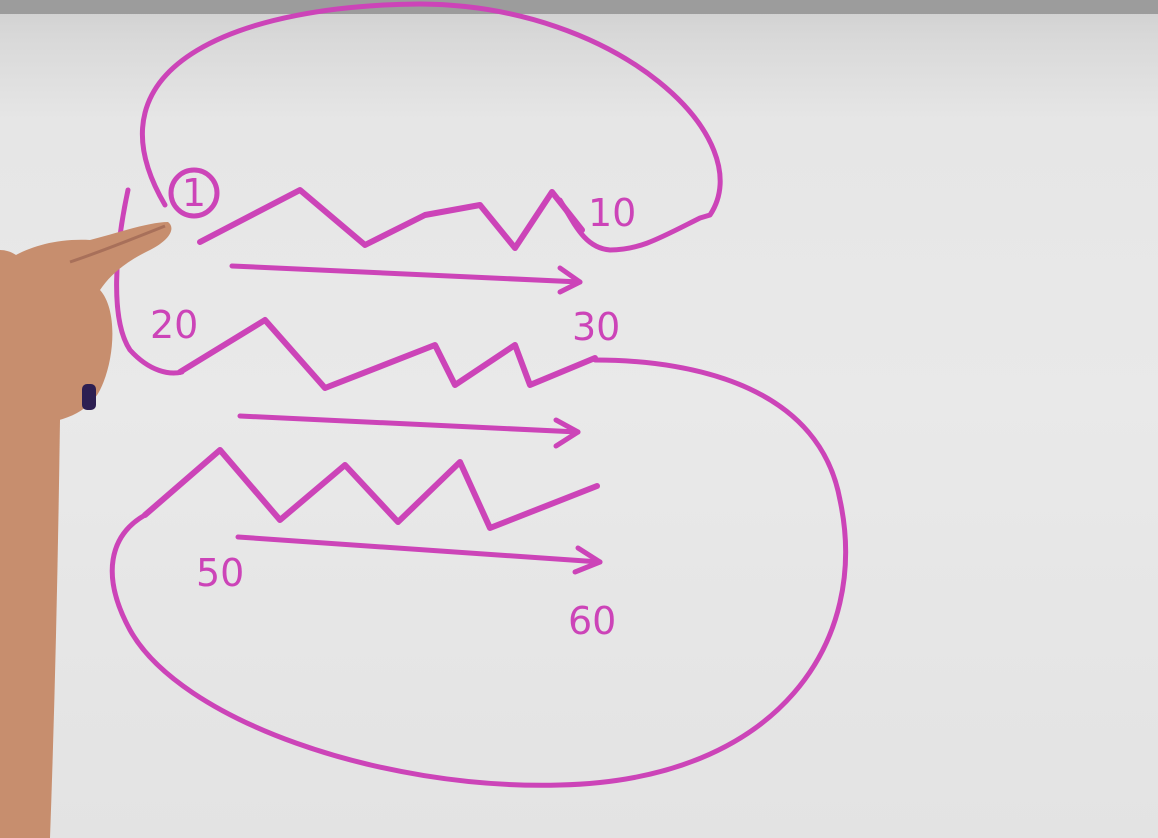 The image size is (1158, 838). Describe the element at coordinates (117, 244) in the screenshot. I see `index-finger` at that location.